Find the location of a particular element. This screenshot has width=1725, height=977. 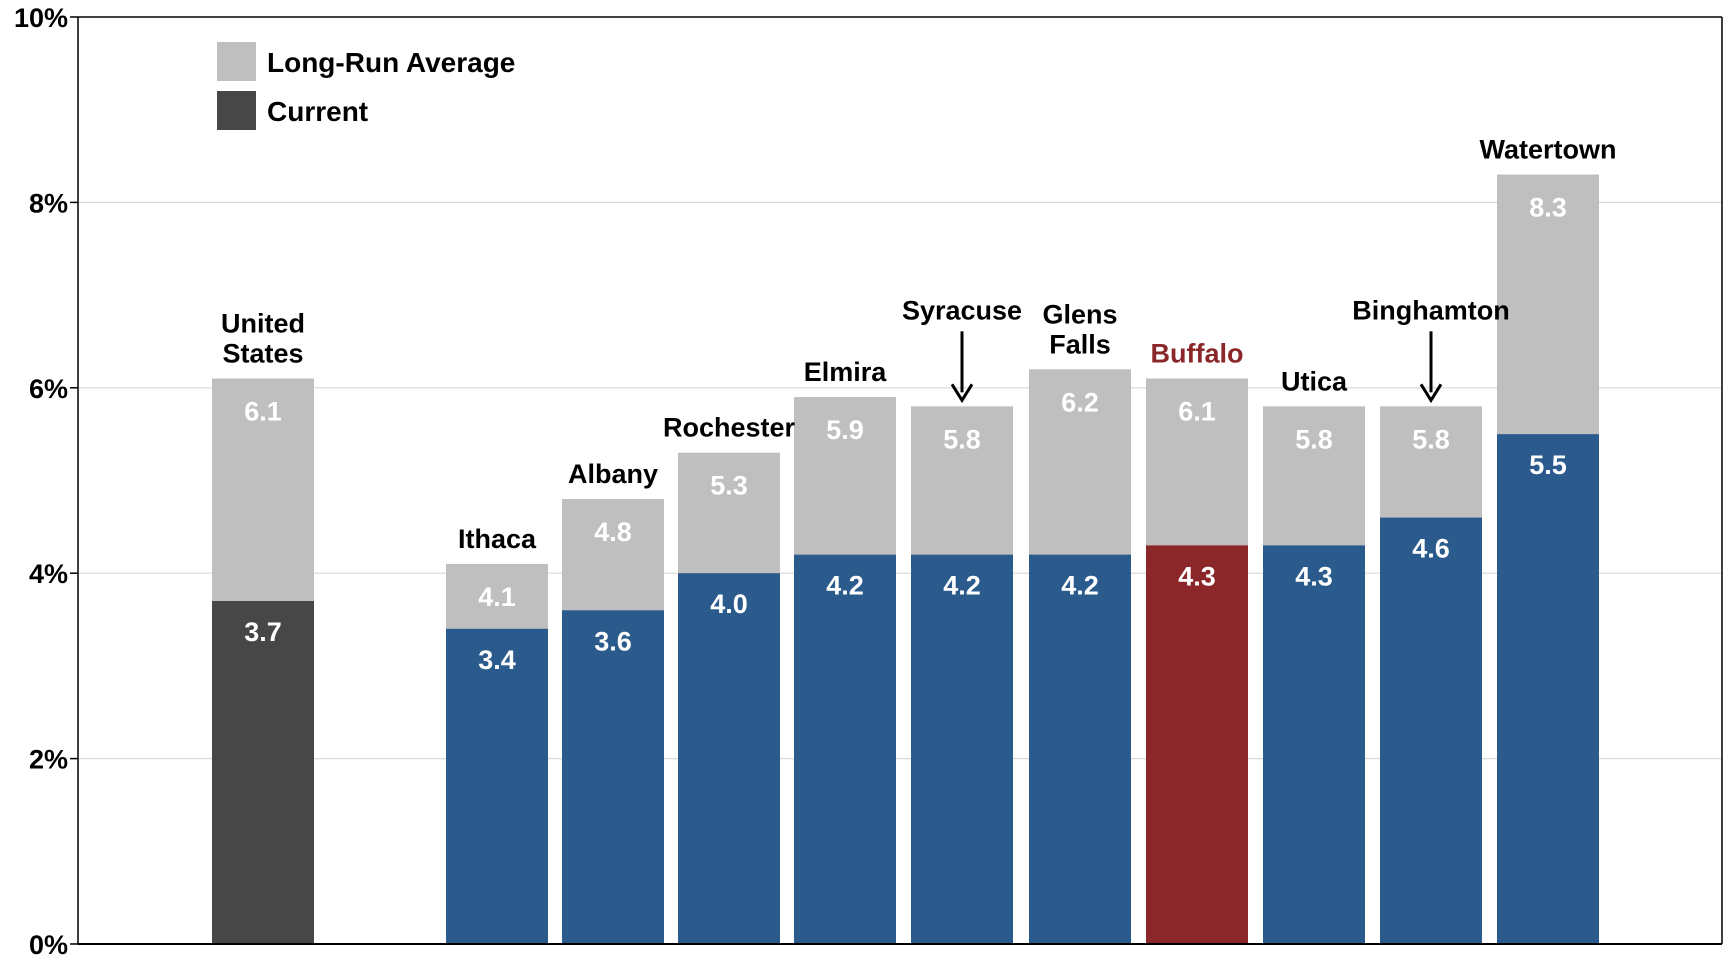

y-tick-label: 0% is located at coordinates (48, 945).